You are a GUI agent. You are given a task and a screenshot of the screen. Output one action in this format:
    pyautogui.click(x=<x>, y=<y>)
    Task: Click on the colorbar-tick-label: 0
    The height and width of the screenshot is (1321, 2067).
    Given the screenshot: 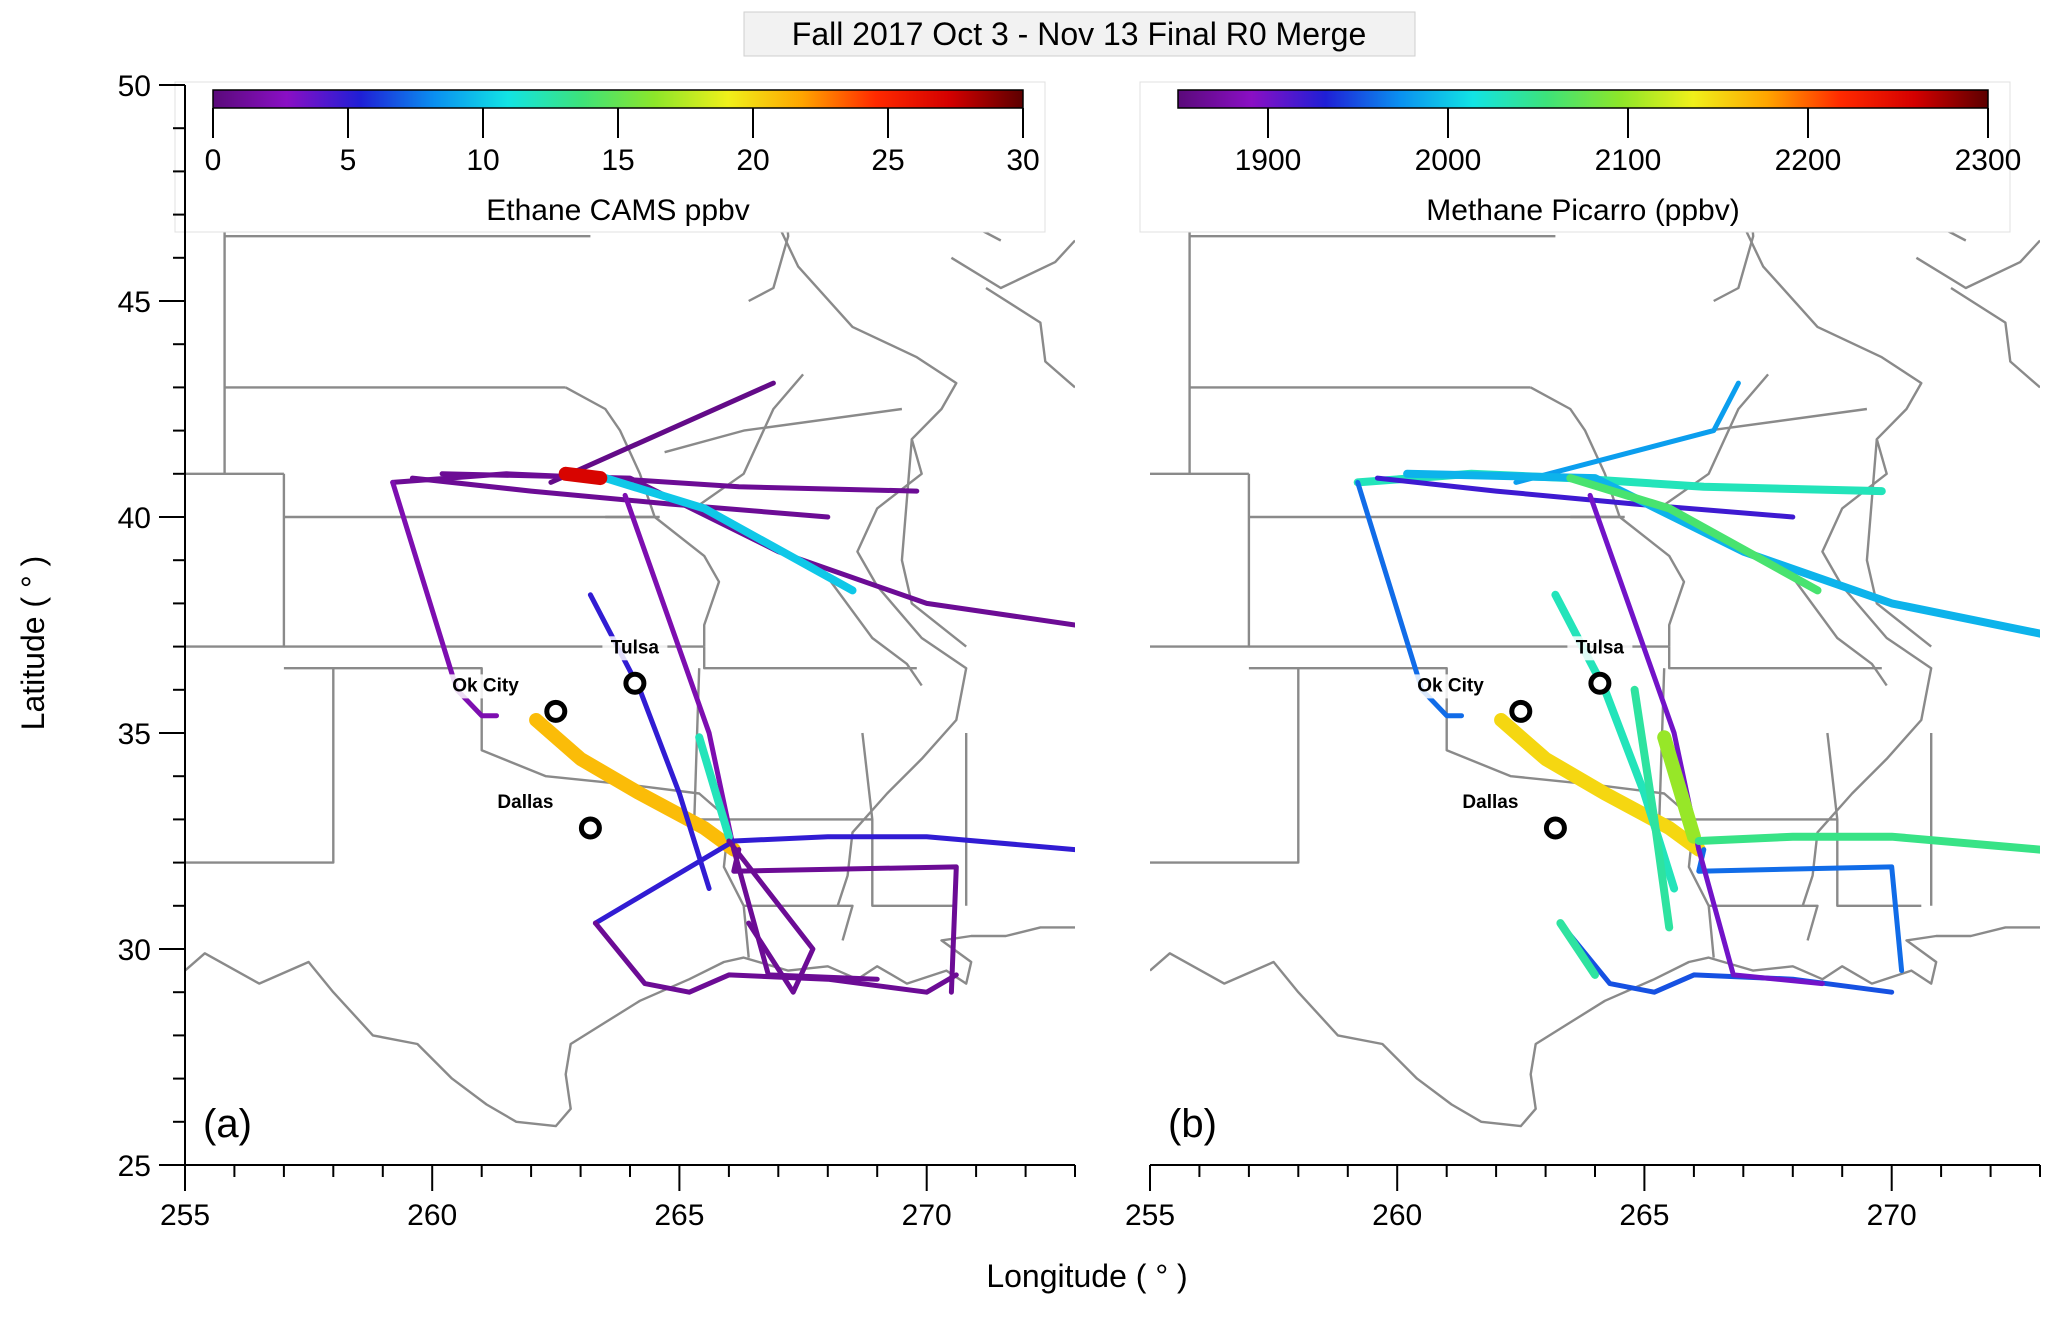 What is the action you would take?
    pyautogui.click(x=213, y=160)
    